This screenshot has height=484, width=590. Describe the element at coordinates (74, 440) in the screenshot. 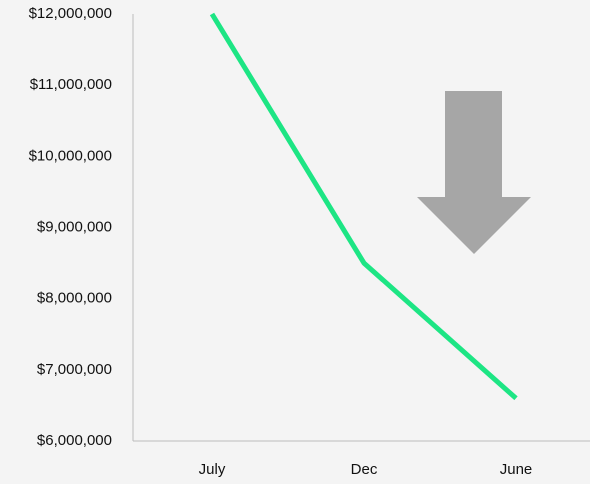

I see `y-tick-label: $6,000,000` at that location.